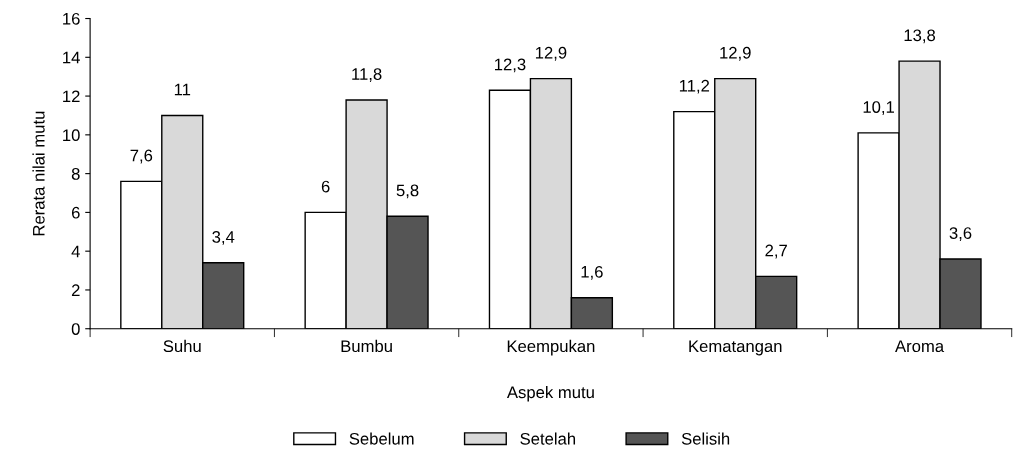 The image size is (1024, 463). Describe the element at coordinates (71, 135) in the screenshot. I see `y-tick-label: 10` at that location.